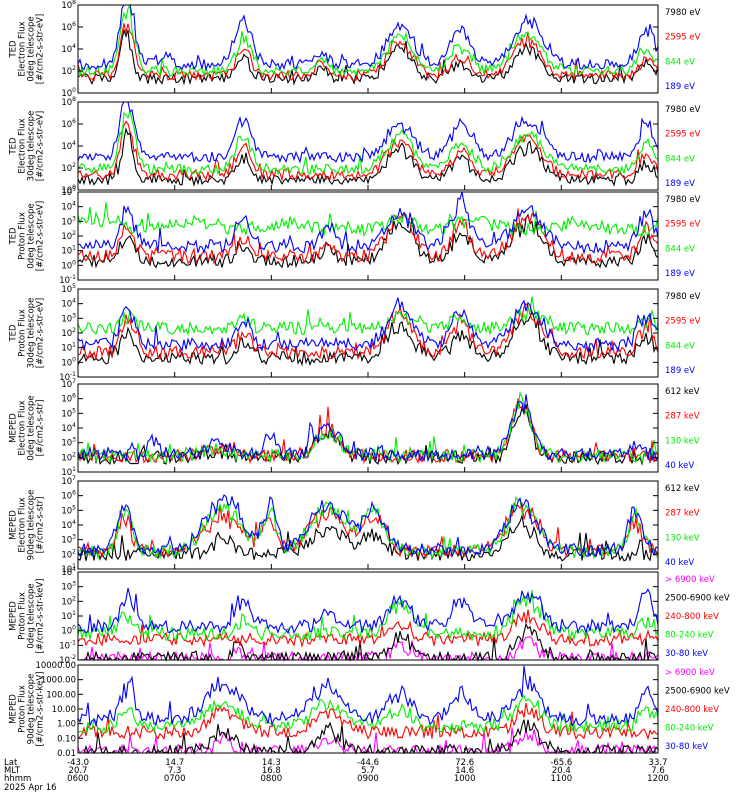 Image resolution: width=750 pixels, height=800 pixels. I want to click on x-tick-label-lat: -43.0, so click(78, 763).